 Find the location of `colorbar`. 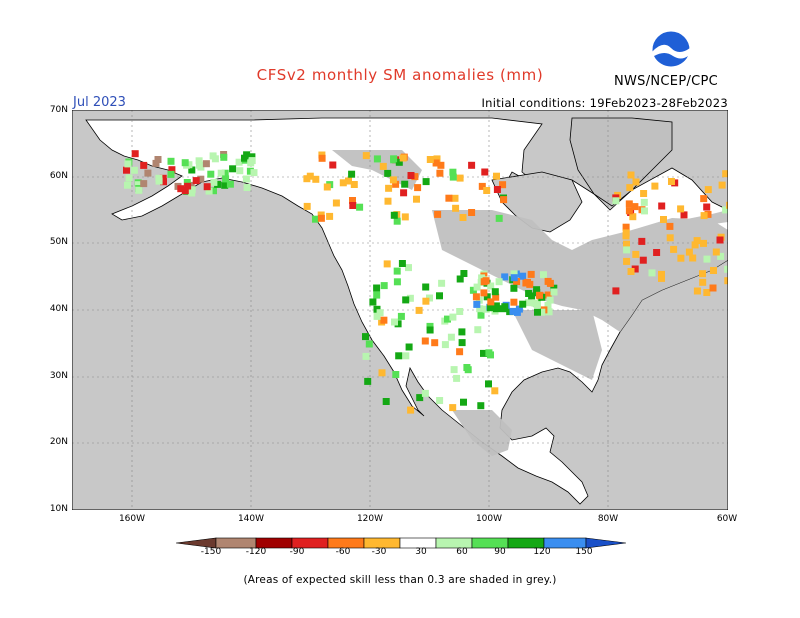

colorbar is located at coordinates (401, 543).